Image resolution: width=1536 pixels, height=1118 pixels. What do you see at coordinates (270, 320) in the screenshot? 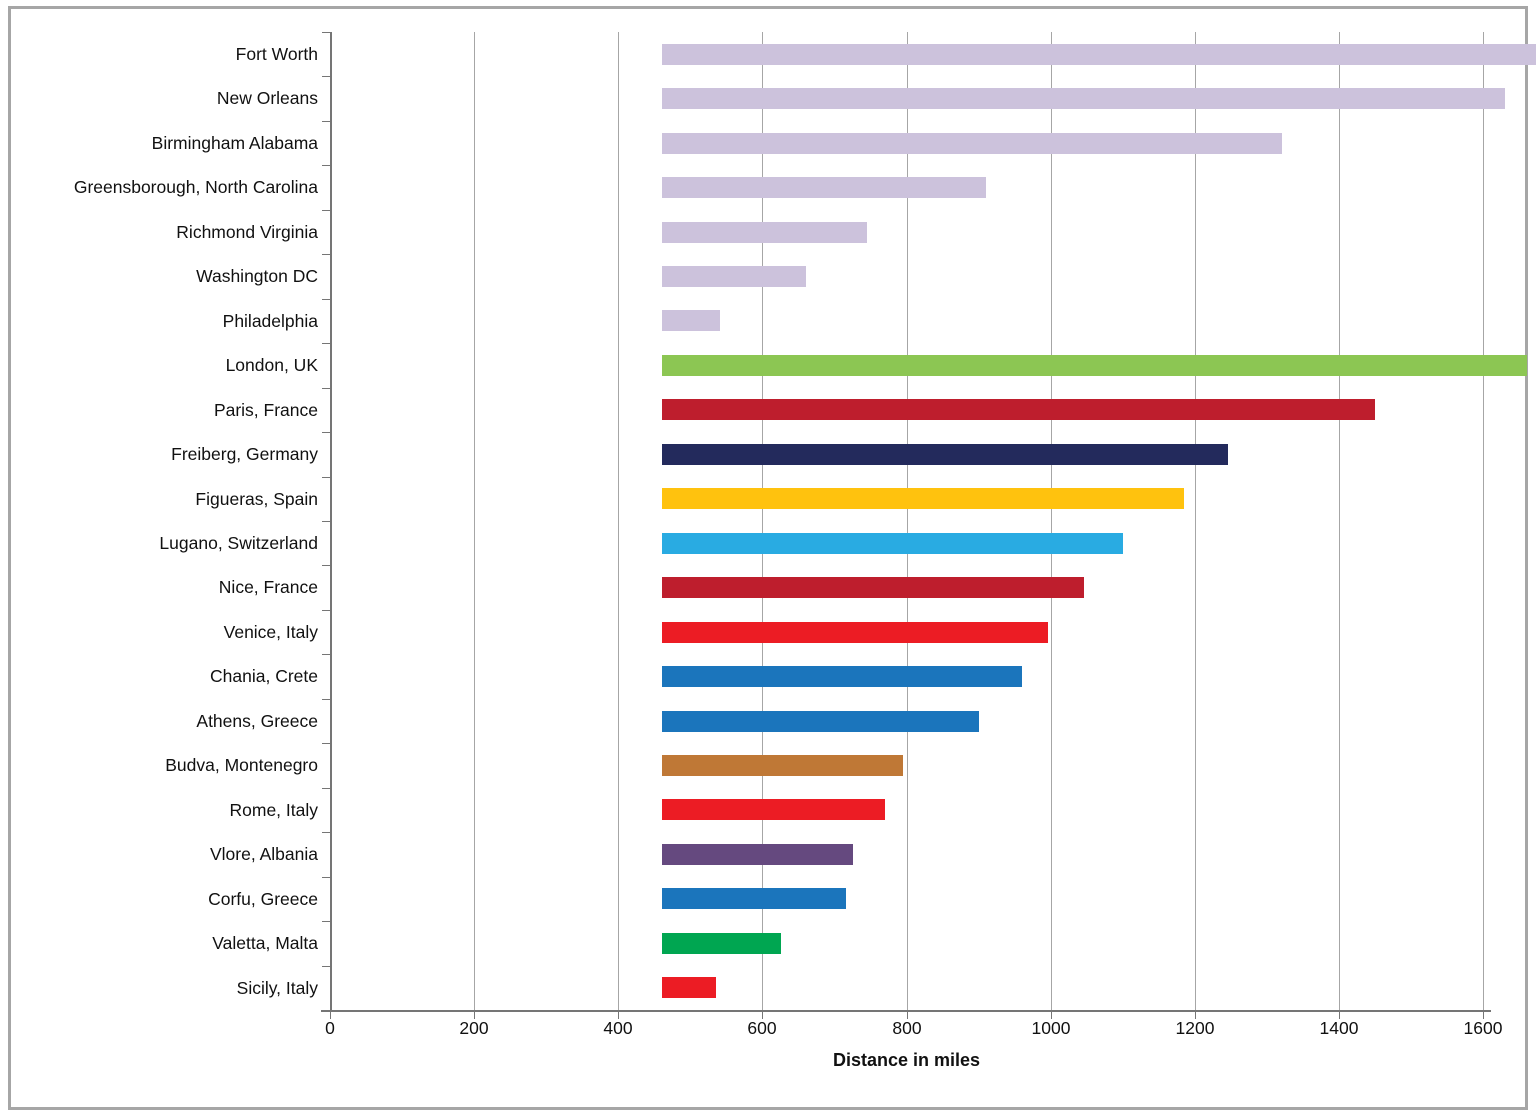
I see `category-label-philadelphia: Philadelphia` at bounding box center [270, 320].